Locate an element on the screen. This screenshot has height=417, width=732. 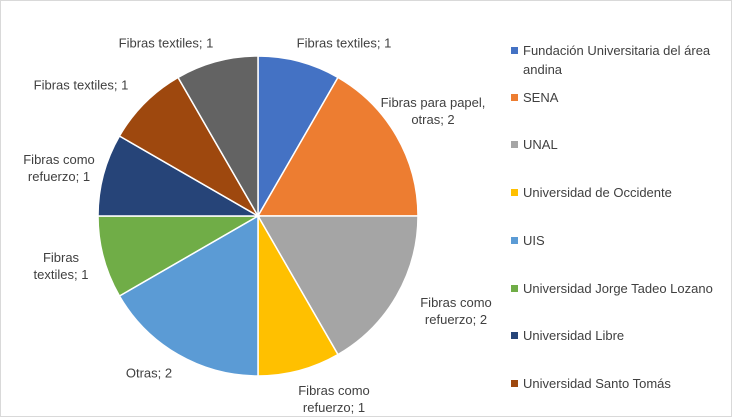
legend-label: UIS is located at coordinates (534, 240).